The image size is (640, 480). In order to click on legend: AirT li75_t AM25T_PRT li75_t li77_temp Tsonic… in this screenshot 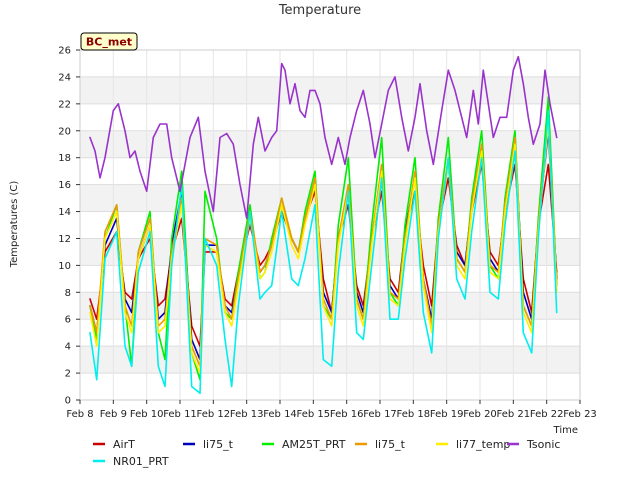, I will do `click(326, 453)`.